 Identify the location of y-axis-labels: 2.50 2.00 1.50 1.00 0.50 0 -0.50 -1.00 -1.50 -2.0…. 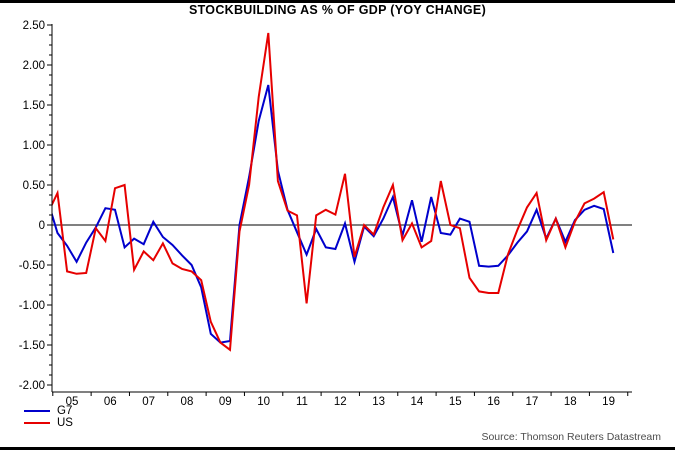
(32, 206).